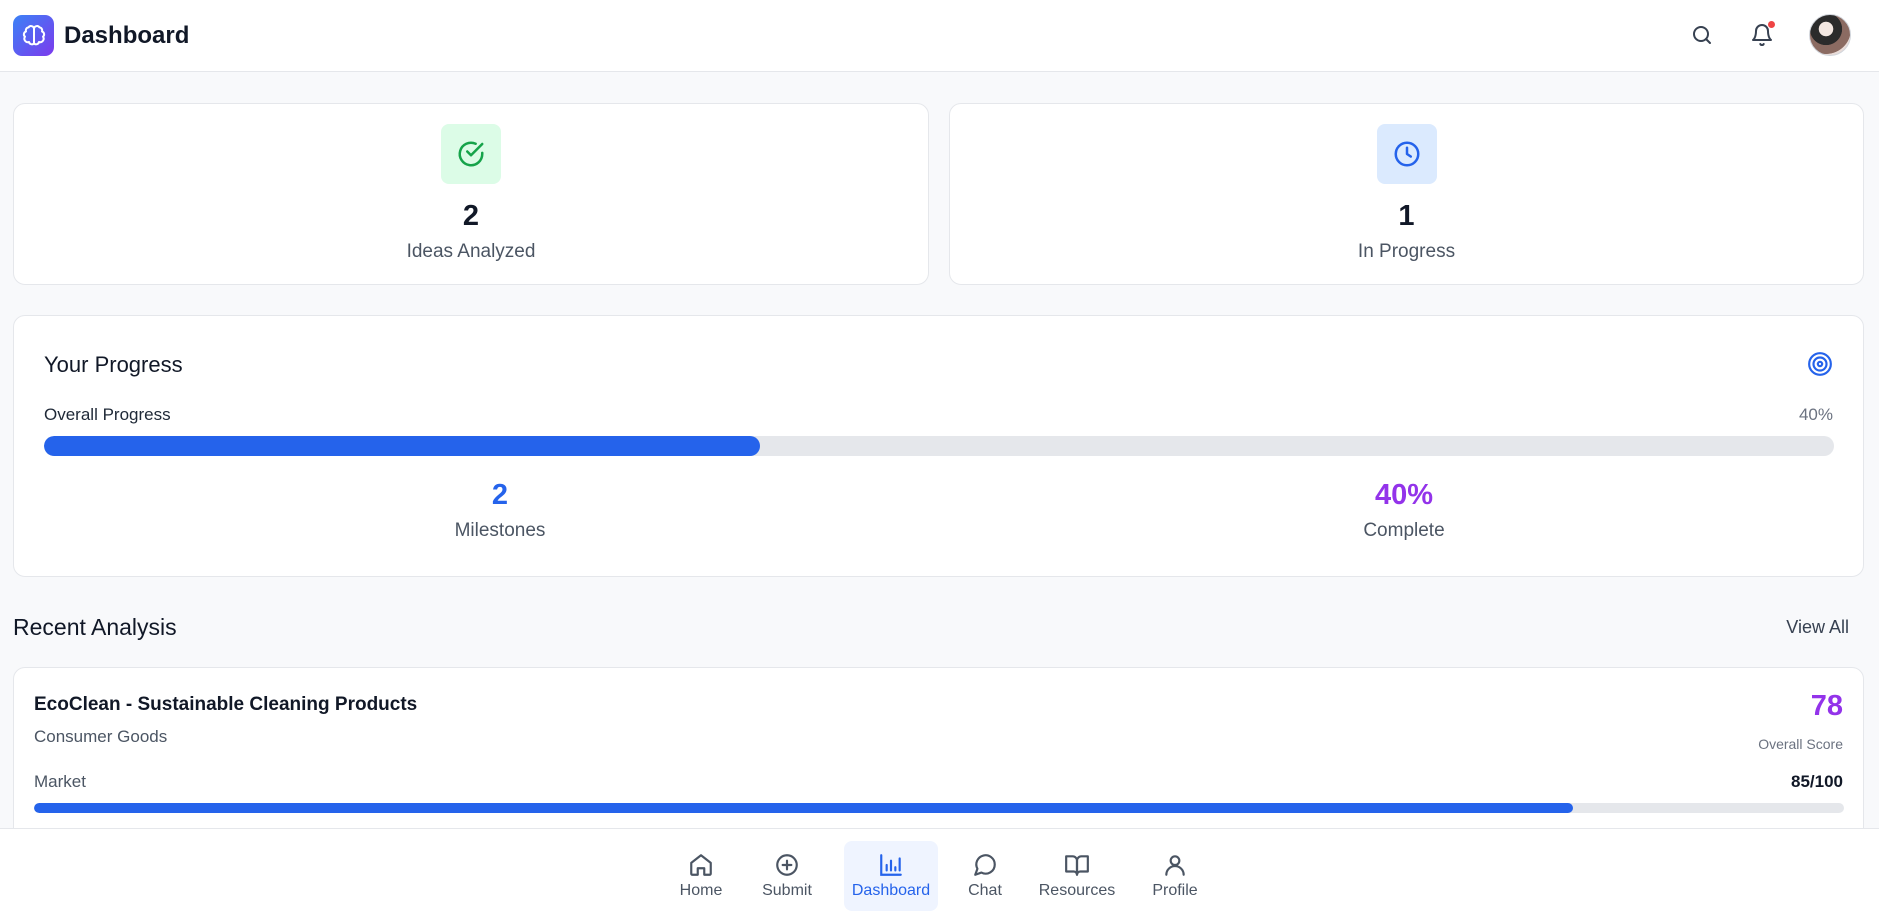 The image size is (1879, 916). What do you see at coordinates (939, 36) in the screenshot?
I see `top-bar: Dashboard` at bounding box center [939, 36].